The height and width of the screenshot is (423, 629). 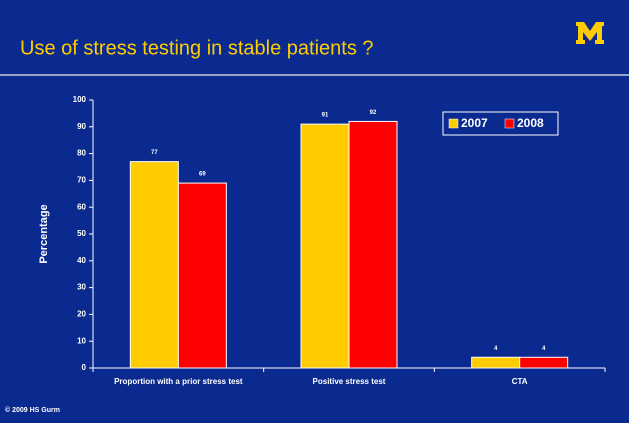 What do you see at coordinates (81, 153) in the screenshot?
I see `y-tick-label: 80` at bounding box center [81, 153].